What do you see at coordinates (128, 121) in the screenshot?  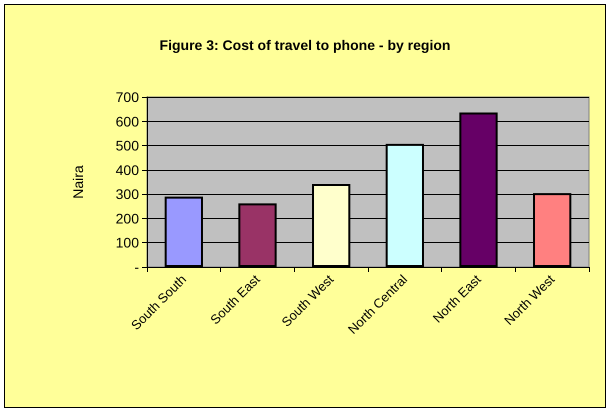 I see `y-tick-label: 600` at bounding box center [128, 121].